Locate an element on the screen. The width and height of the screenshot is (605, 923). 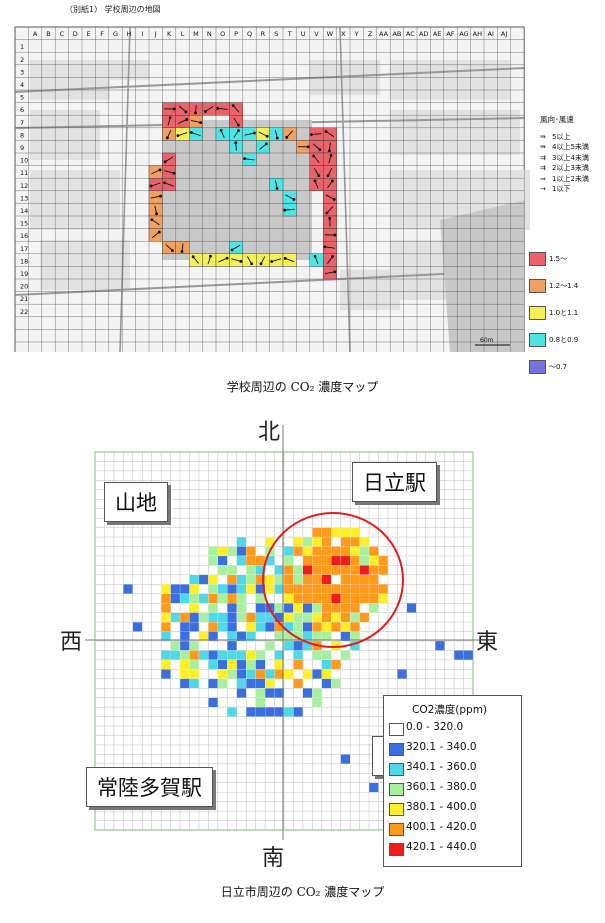
column-label: O is located at coordinates (222, 34).